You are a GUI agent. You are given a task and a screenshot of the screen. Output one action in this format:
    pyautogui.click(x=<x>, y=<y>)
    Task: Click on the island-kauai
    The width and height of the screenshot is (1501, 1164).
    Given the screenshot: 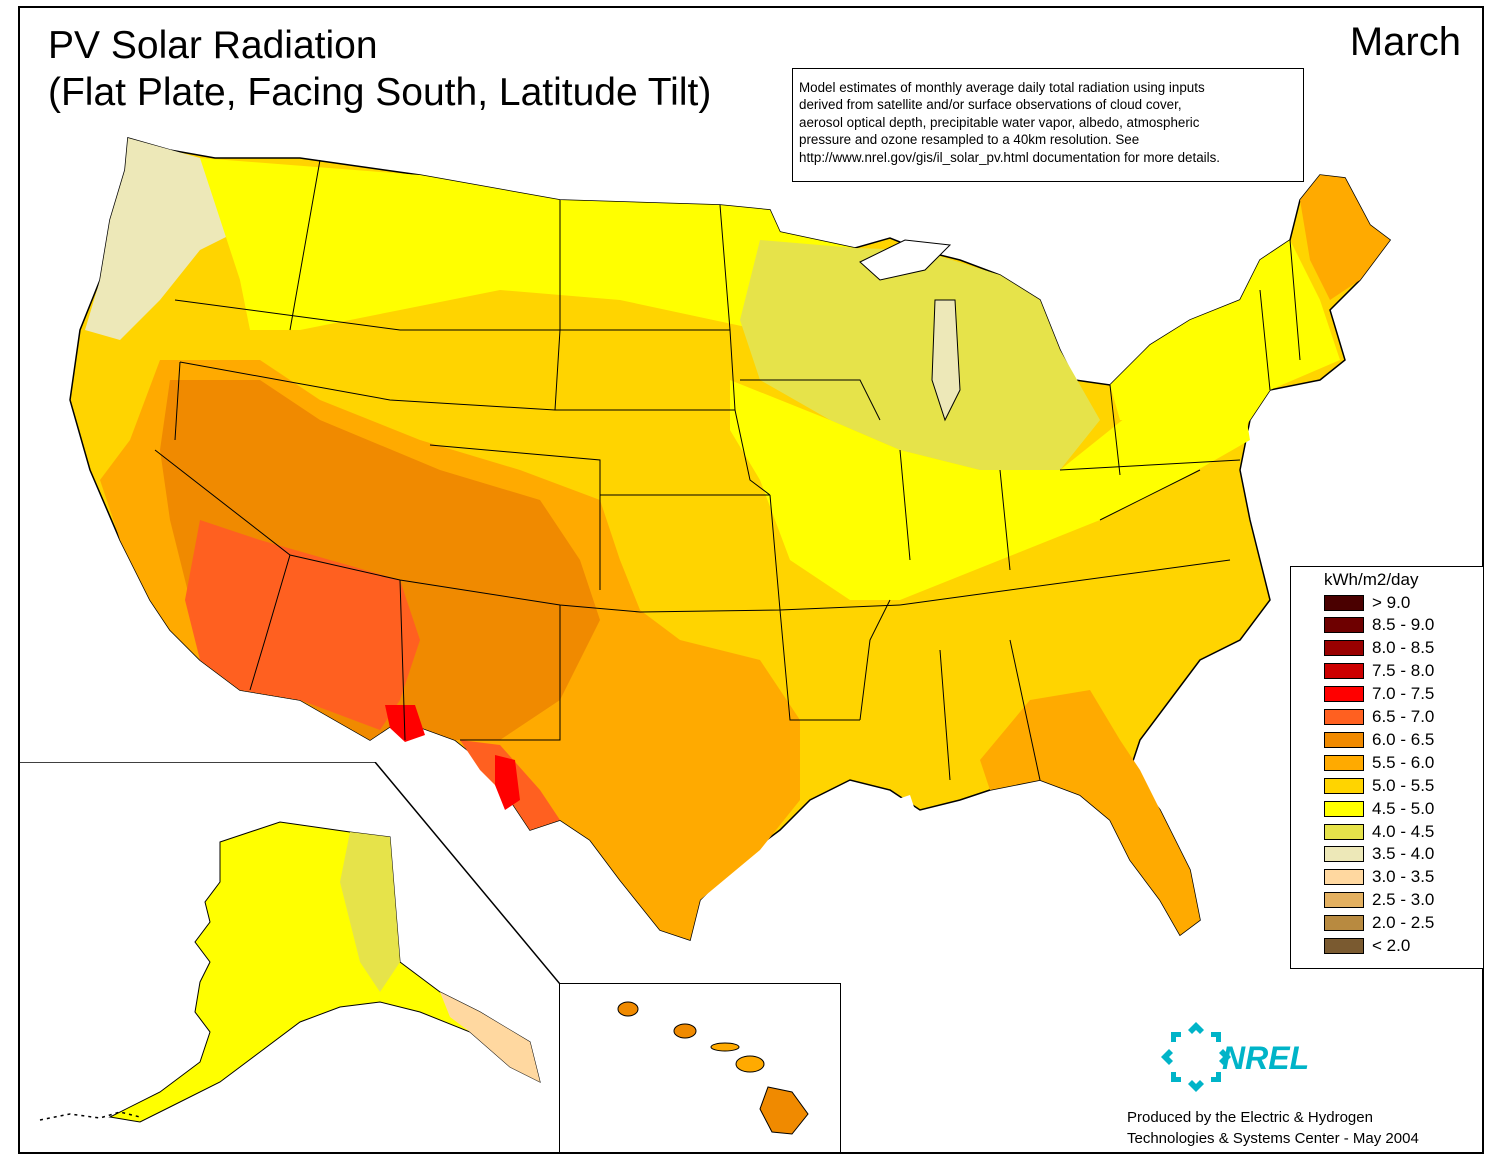 What is the action you would take?
    pyautogui.click(x=628, y=1009)
    